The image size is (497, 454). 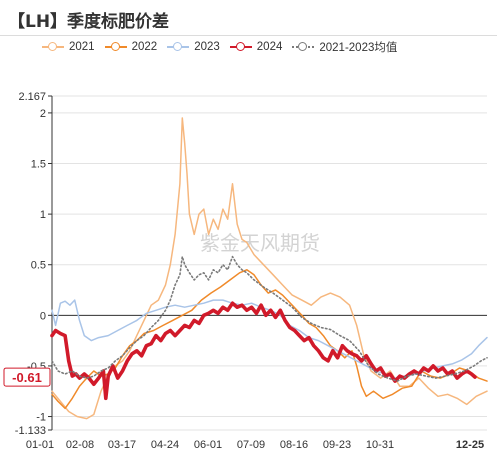 I want to click on legend-item-3: 2024, so click(x=256, y=47).